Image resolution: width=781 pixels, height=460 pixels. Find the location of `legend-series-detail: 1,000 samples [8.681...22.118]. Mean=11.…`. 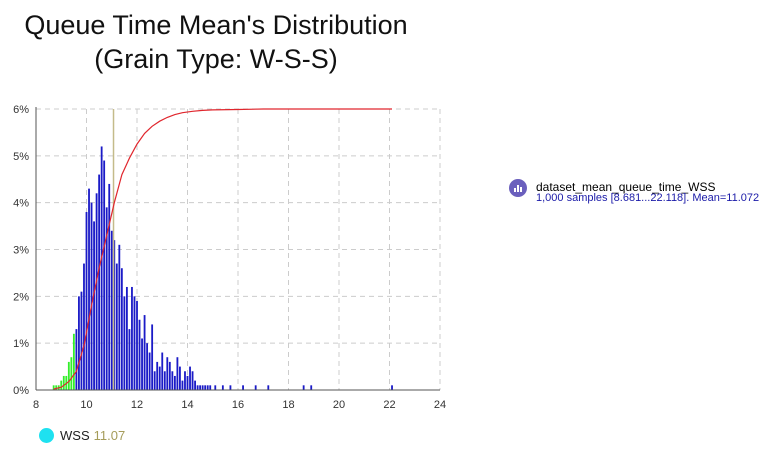

legend-series-detail: 1,000 samples [8.681...22.118]. Mean=11.… is located at coordinates (648, 198).